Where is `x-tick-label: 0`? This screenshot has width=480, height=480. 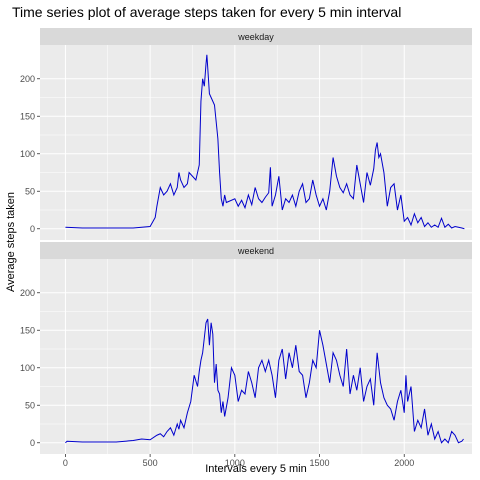
x-tick-label: 0 is located at coordinates (65, 463).